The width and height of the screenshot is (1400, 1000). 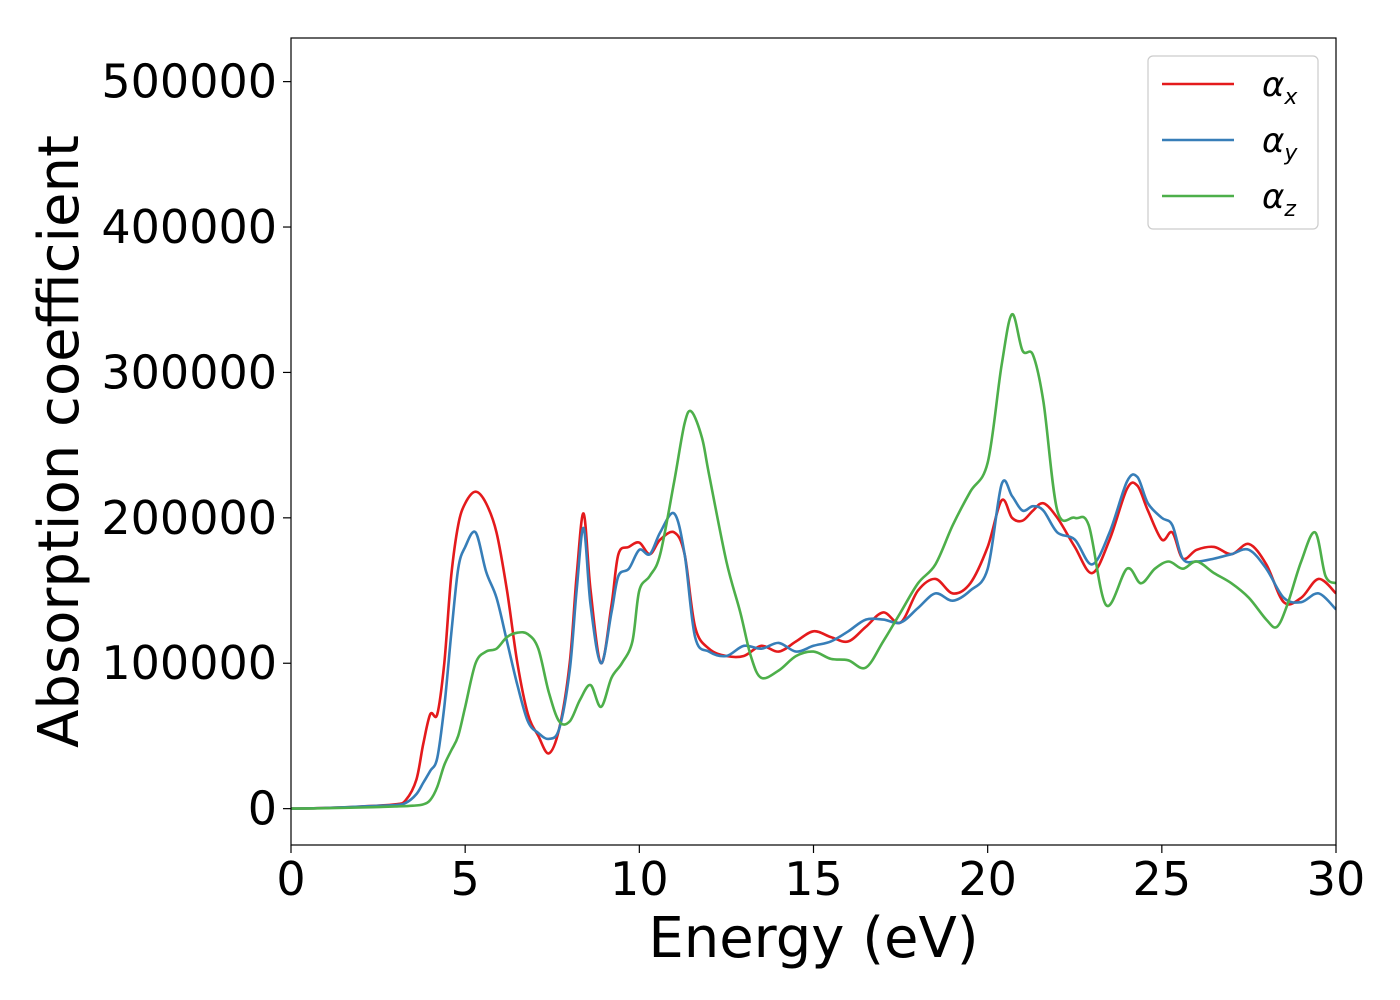 What do you see at coordinates (1162, 879) in the screenshot?
I see `x-tick-label: 25` at bounding box center [1162, 879].